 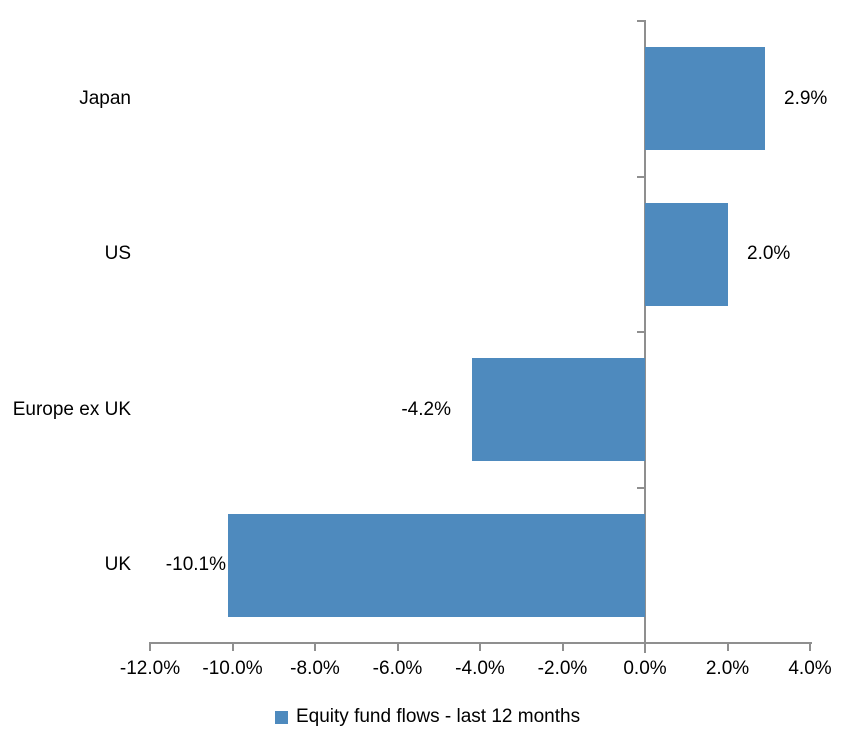 I want to click on data-label-europe-ex-uk: -4.2%, so click(x=426, y=409).